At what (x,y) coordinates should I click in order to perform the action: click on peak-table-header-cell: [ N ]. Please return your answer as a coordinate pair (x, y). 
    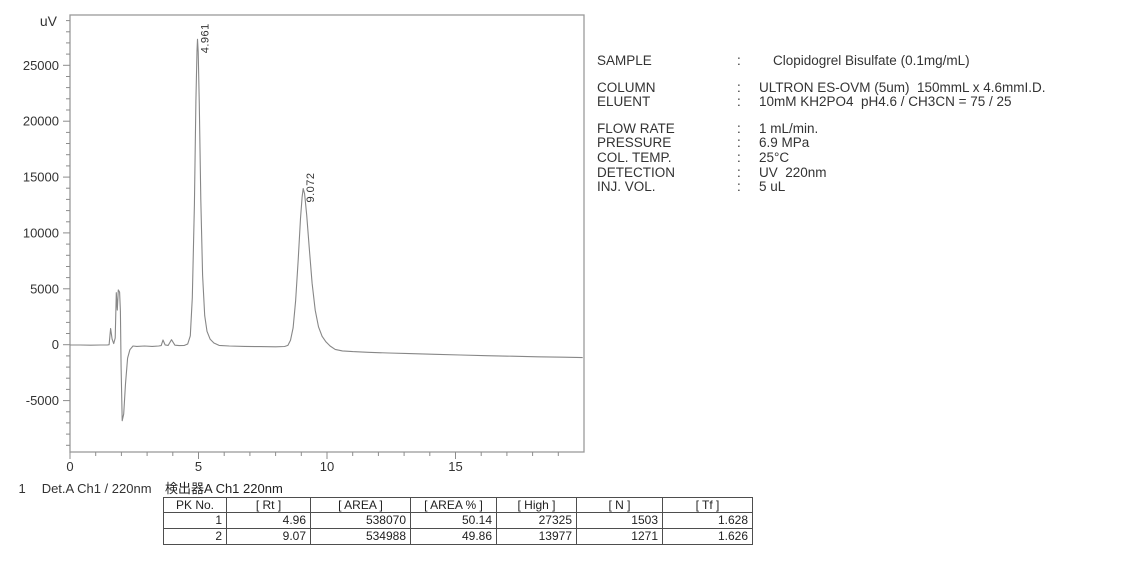
    Looking at the image, I should click on (619, 505).